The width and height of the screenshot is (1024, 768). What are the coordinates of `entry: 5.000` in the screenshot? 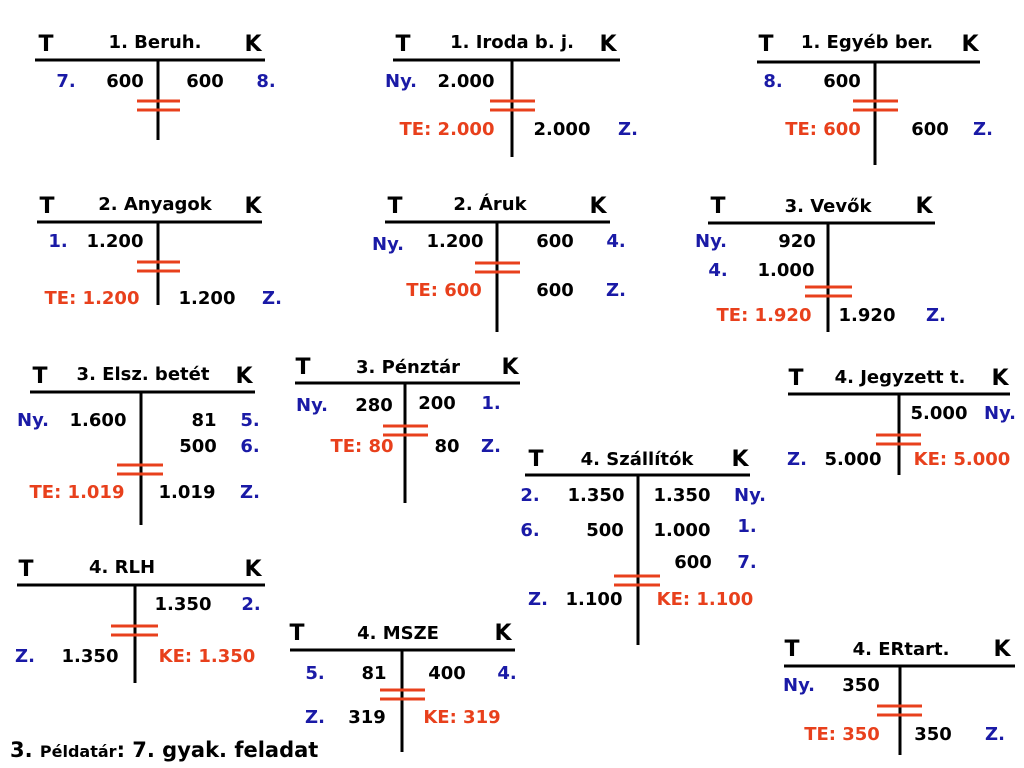 It's located at (853, 459).